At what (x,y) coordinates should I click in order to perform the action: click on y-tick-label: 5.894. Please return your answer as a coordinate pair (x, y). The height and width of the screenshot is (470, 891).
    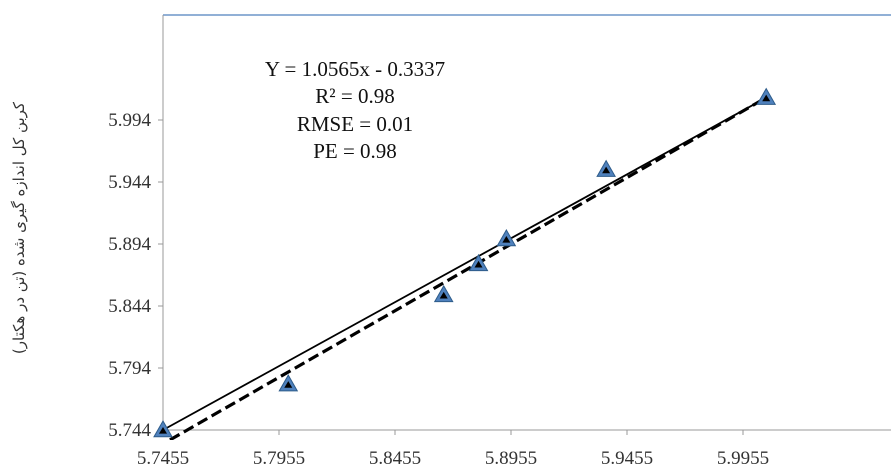
    Looking at the image, I should click on (129, 244).